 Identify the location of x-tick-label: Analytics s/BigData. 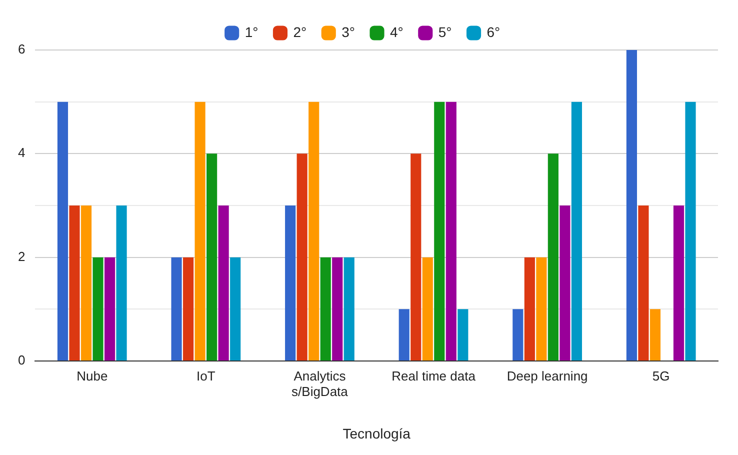
(320, 383).